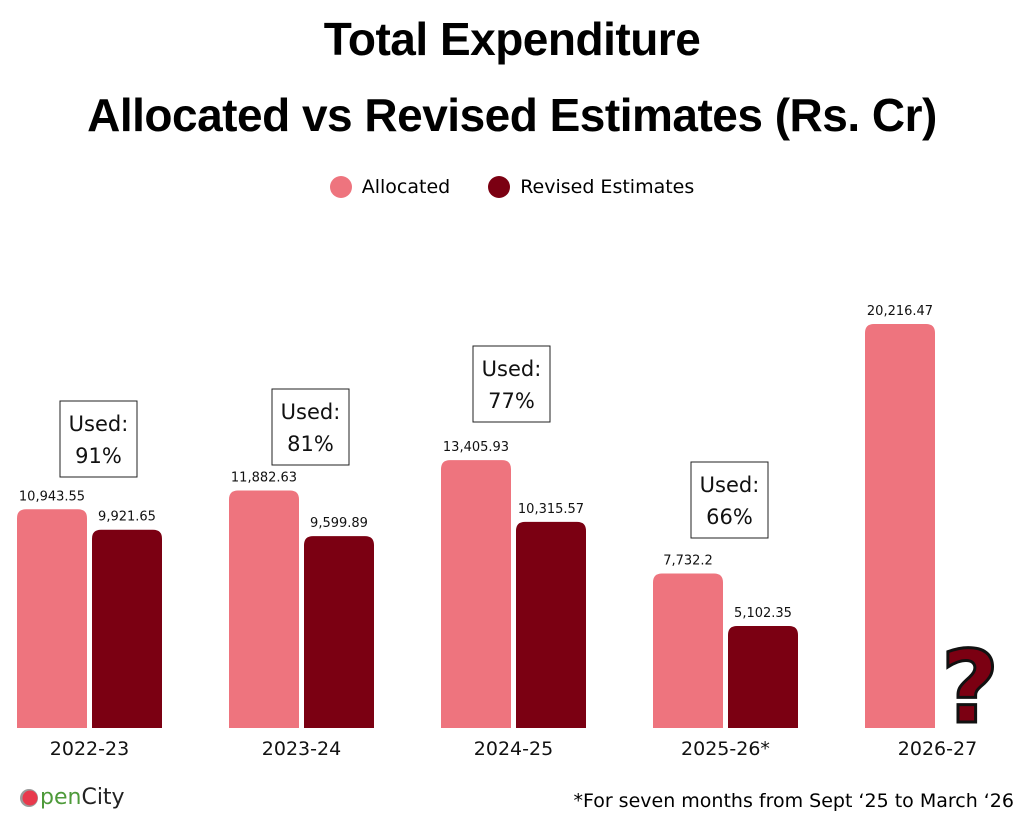 The height and width of the screenshot is (832, 1024). Describe the element at coordinates (406, 187) in the screenshot. I see `legend-label-allocated: Allocated` at that location.